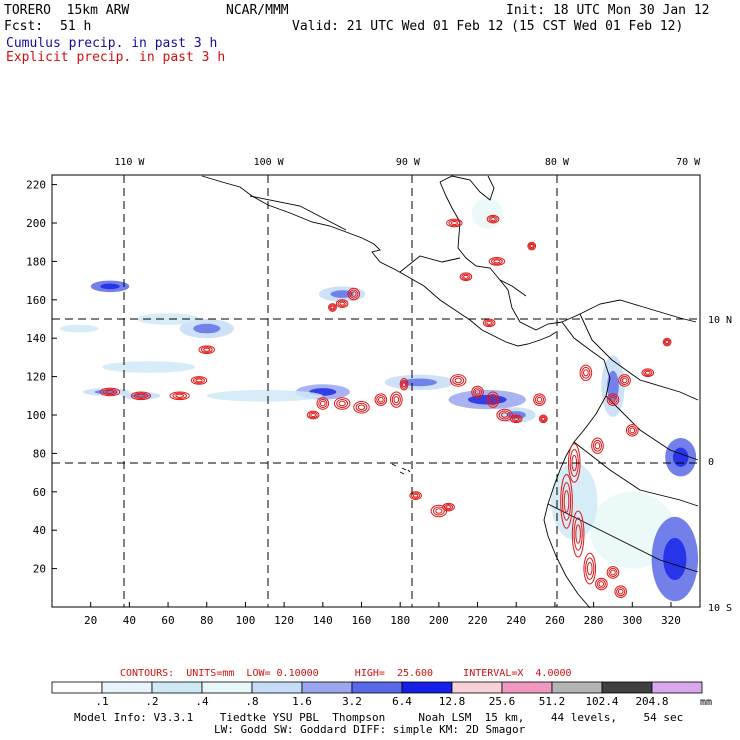 The width and height of the screenshot is (740, 740). What do you see at coordinates (151, 701) in the screenshot?
I see `legend-threshold-label: .2` at bounding box center [151, 701].